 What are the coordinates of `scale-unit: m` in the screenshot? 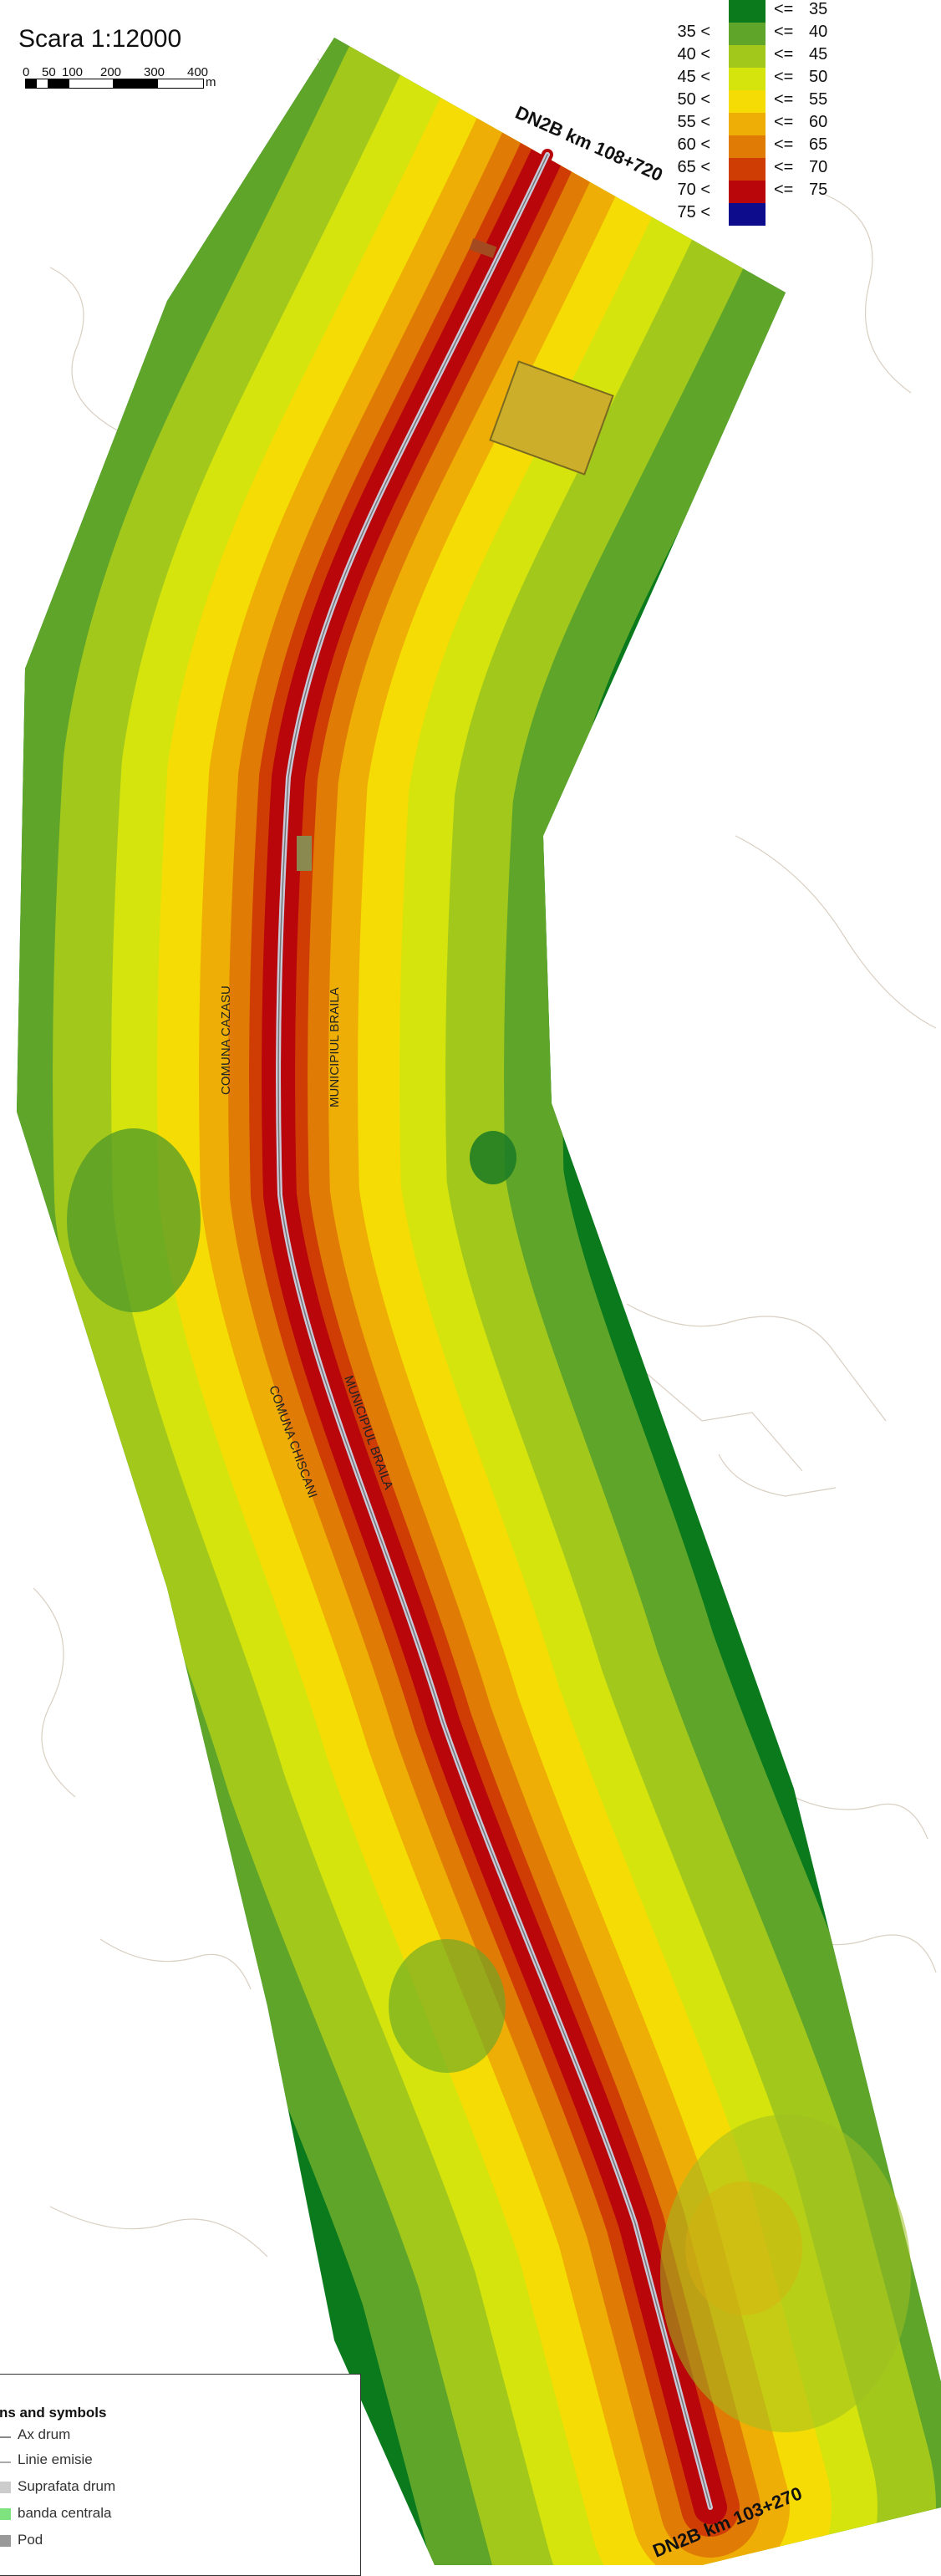 It's located at (211, 82).